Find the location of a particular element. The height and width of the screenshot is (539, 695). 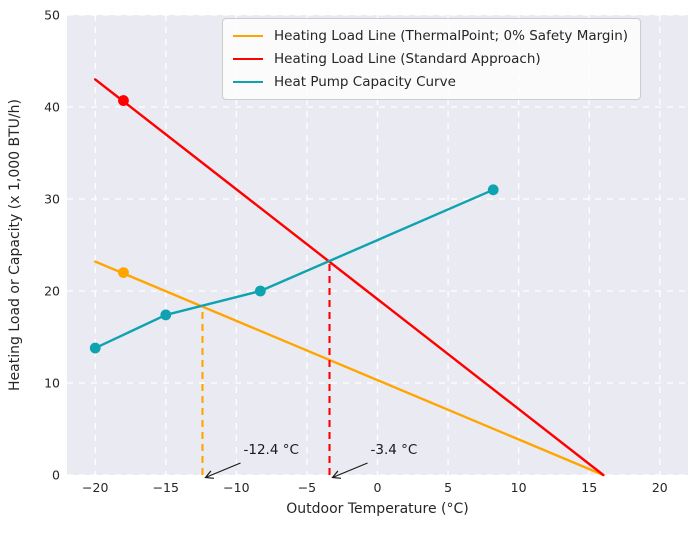

x-tick-label: −5 is located at coordinates (307, 487).